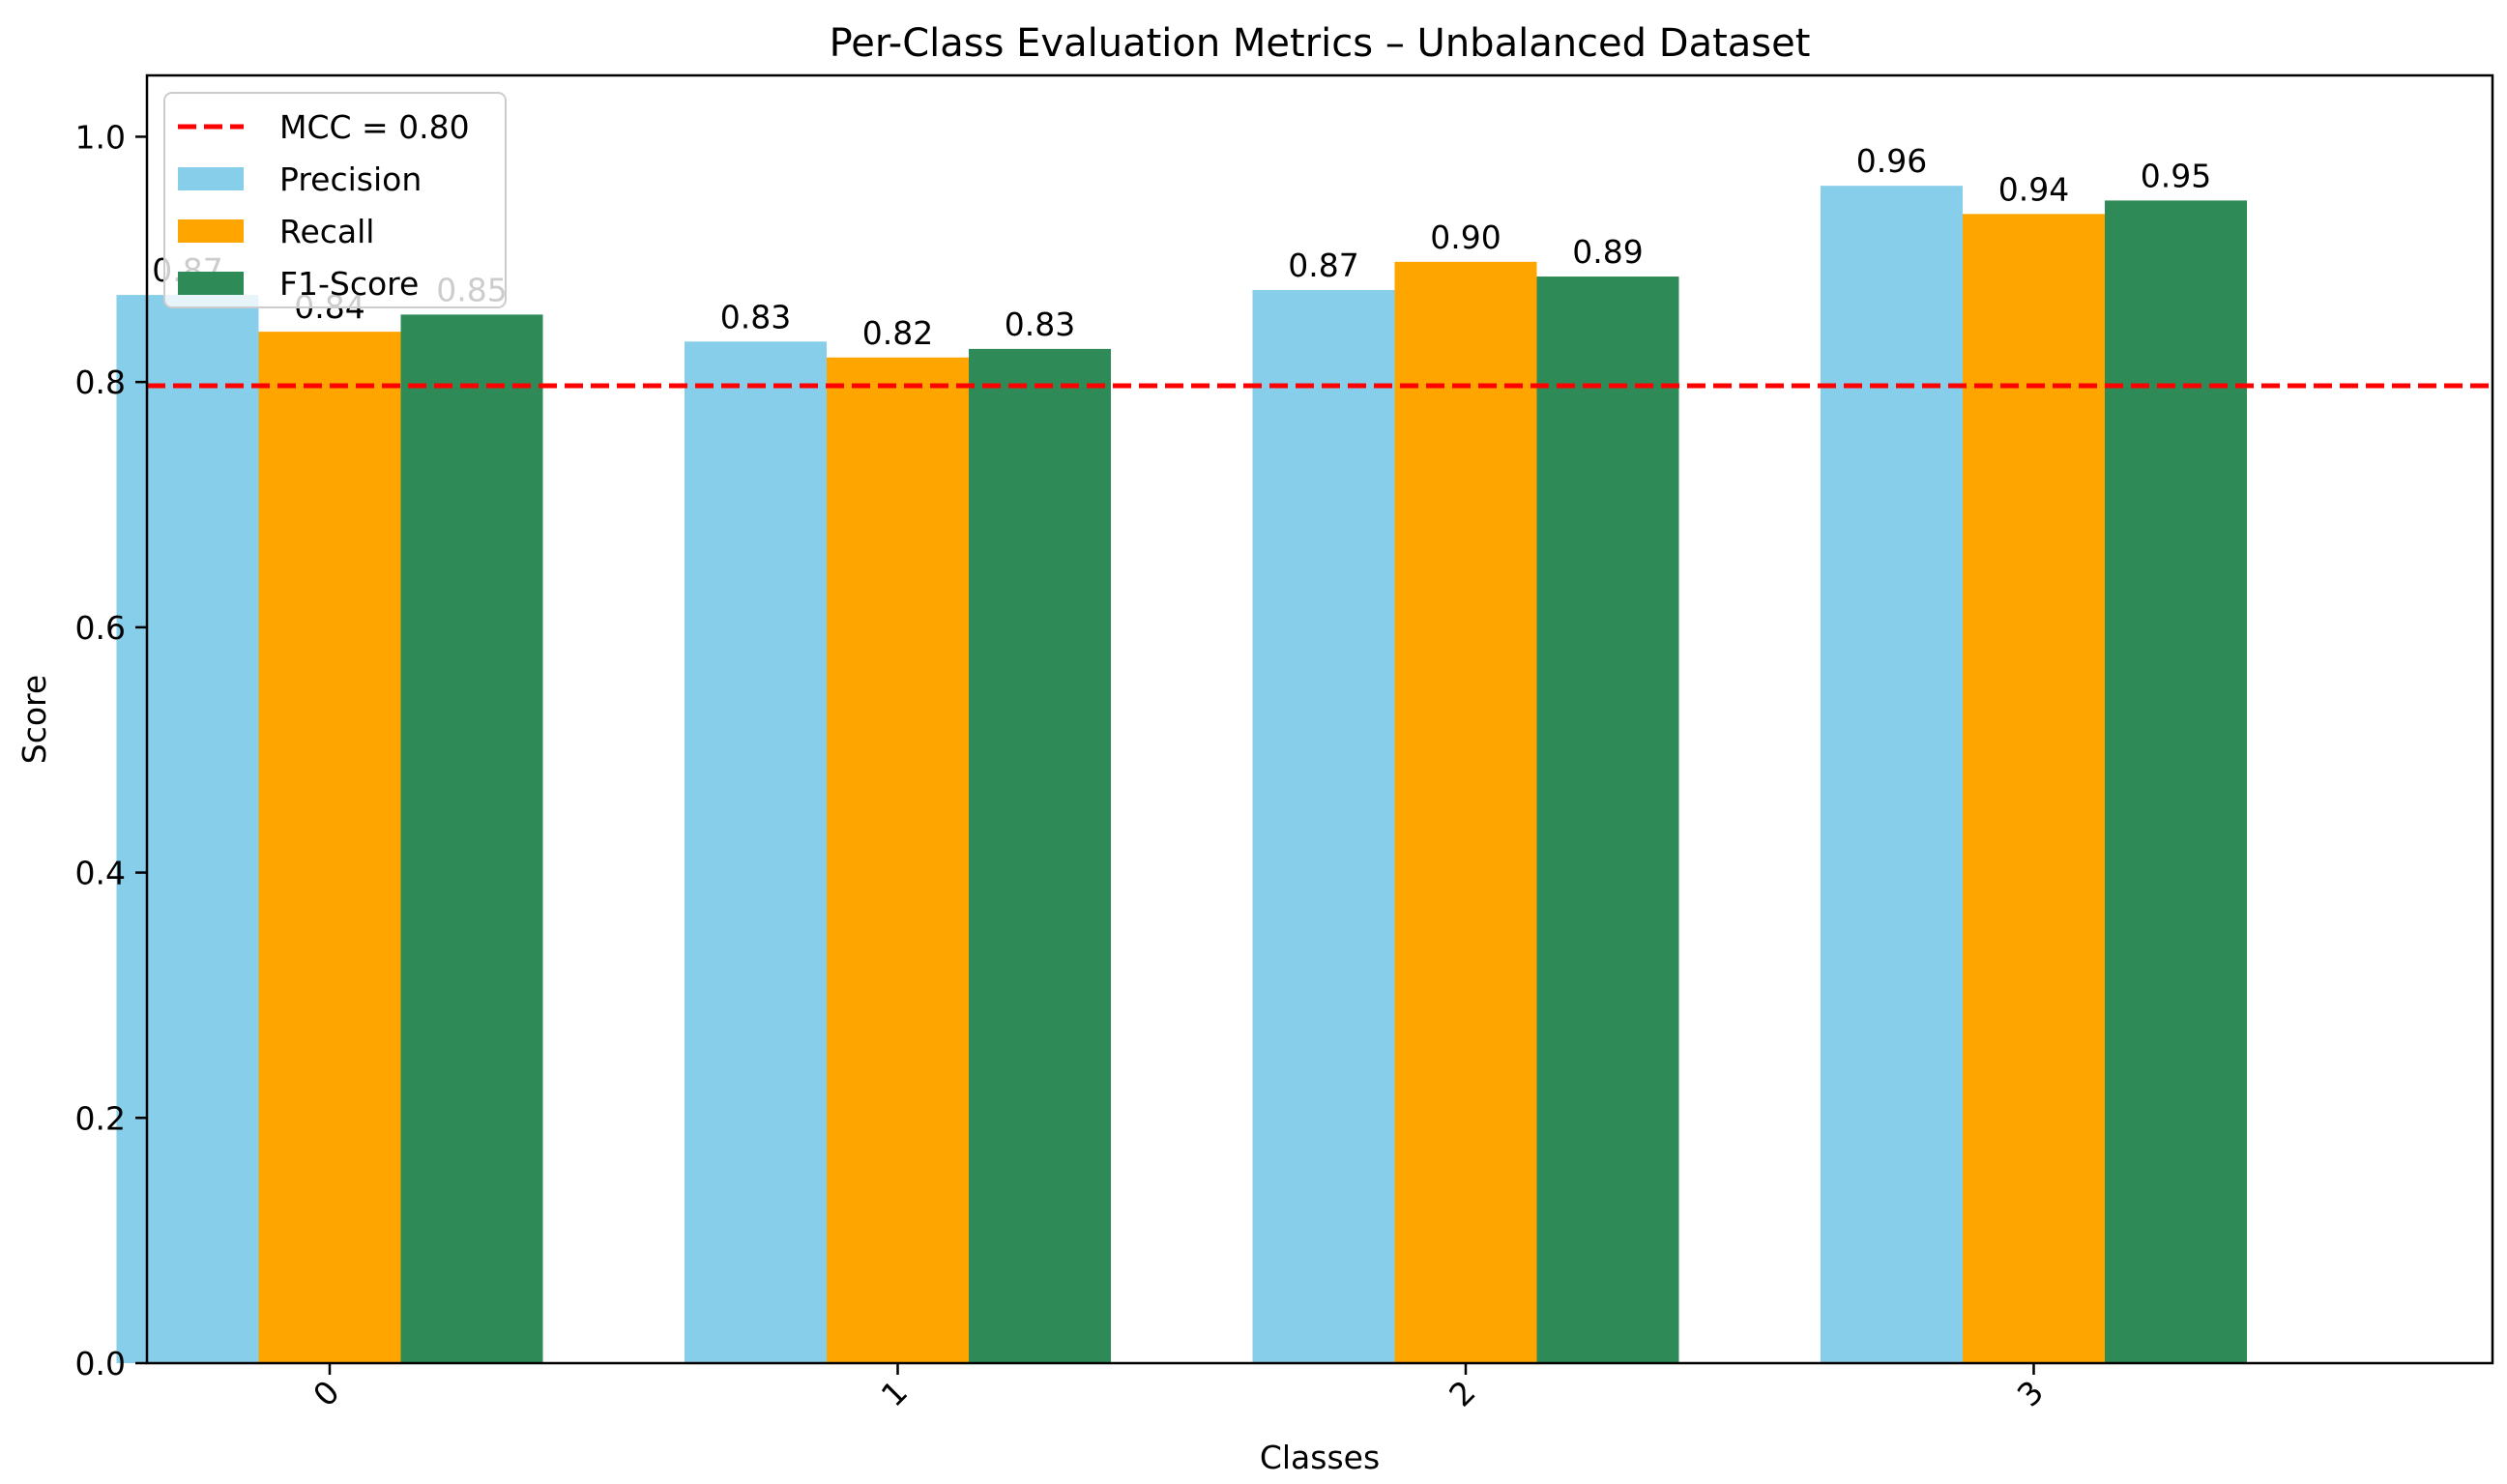 Image resolution: width=2507 pixels, height=1484 pixels. Describe the element at coordinates (1607, 252) in the screenshot. I see `bar-value-label: 0.89` at that location.